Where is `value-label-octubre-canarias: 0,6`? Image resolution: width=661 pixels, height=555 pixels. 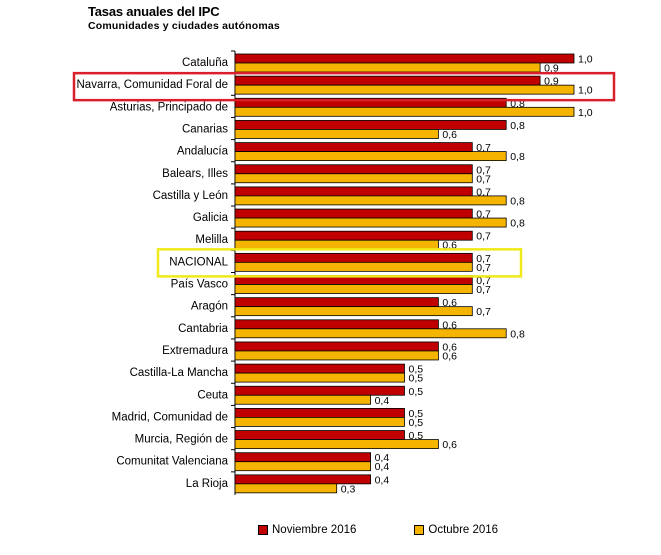
value-label-octubre-canarias: 0,6 is located at coordinates (449, 135).